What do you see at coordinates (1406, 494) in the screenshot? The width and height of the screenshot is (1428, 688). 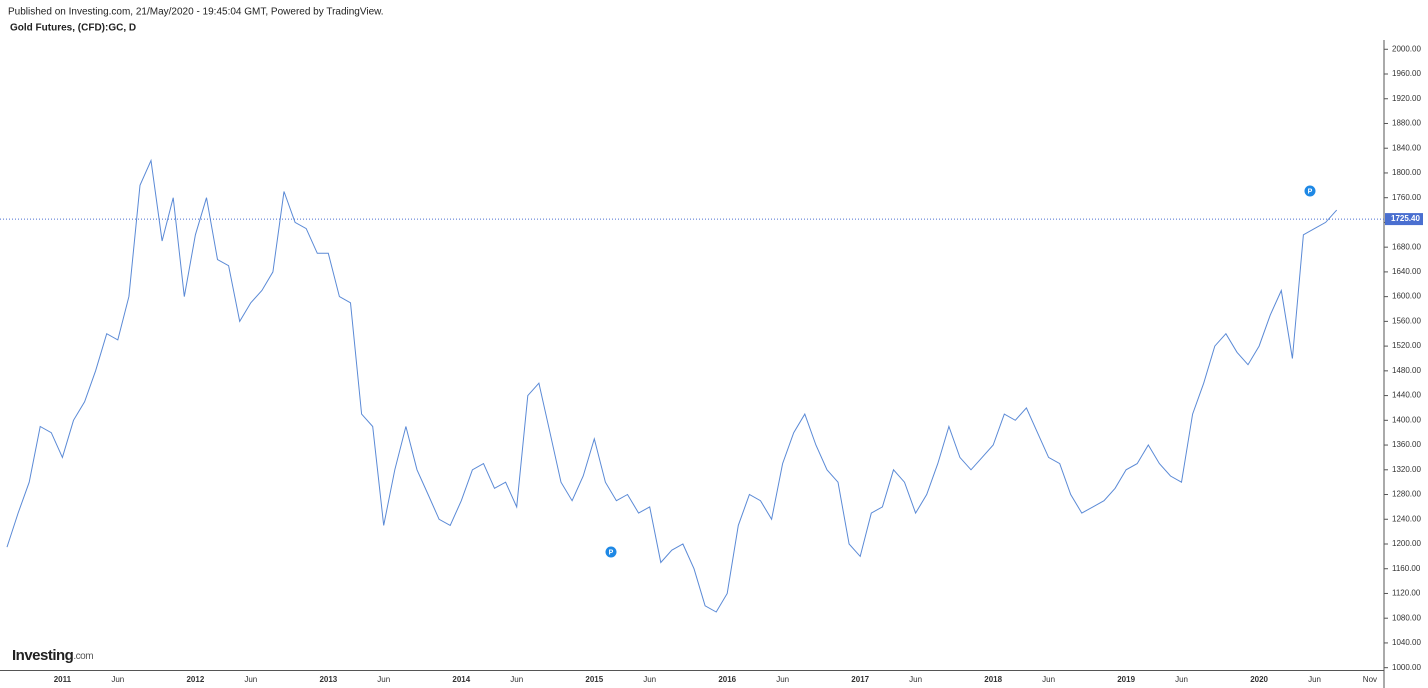 I see `y-tick-label: 1280.00` at bounding box center [1406, 494].